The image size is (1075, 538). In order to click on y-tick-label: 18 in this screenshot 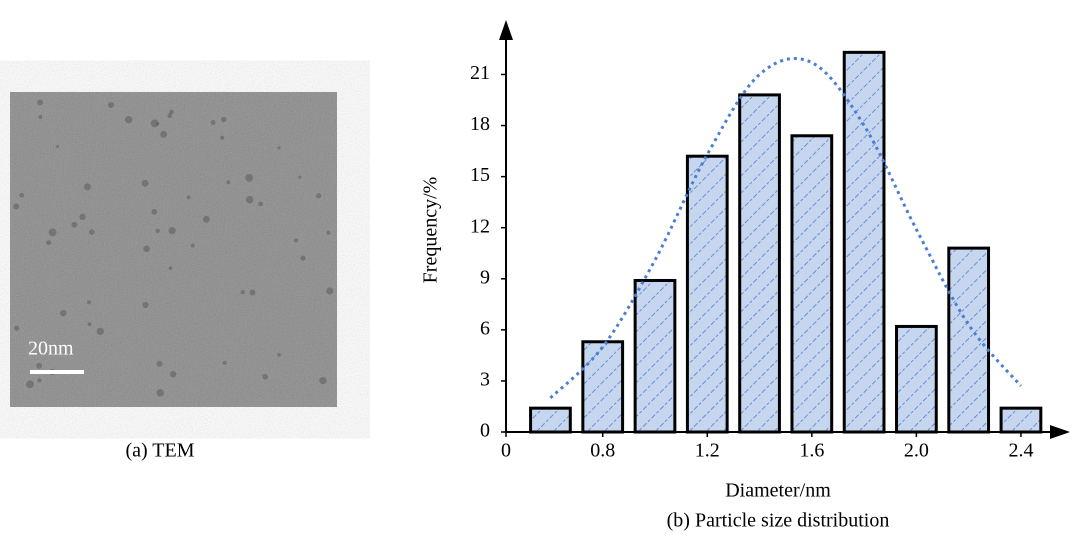, I will do `click(480, 124)`.